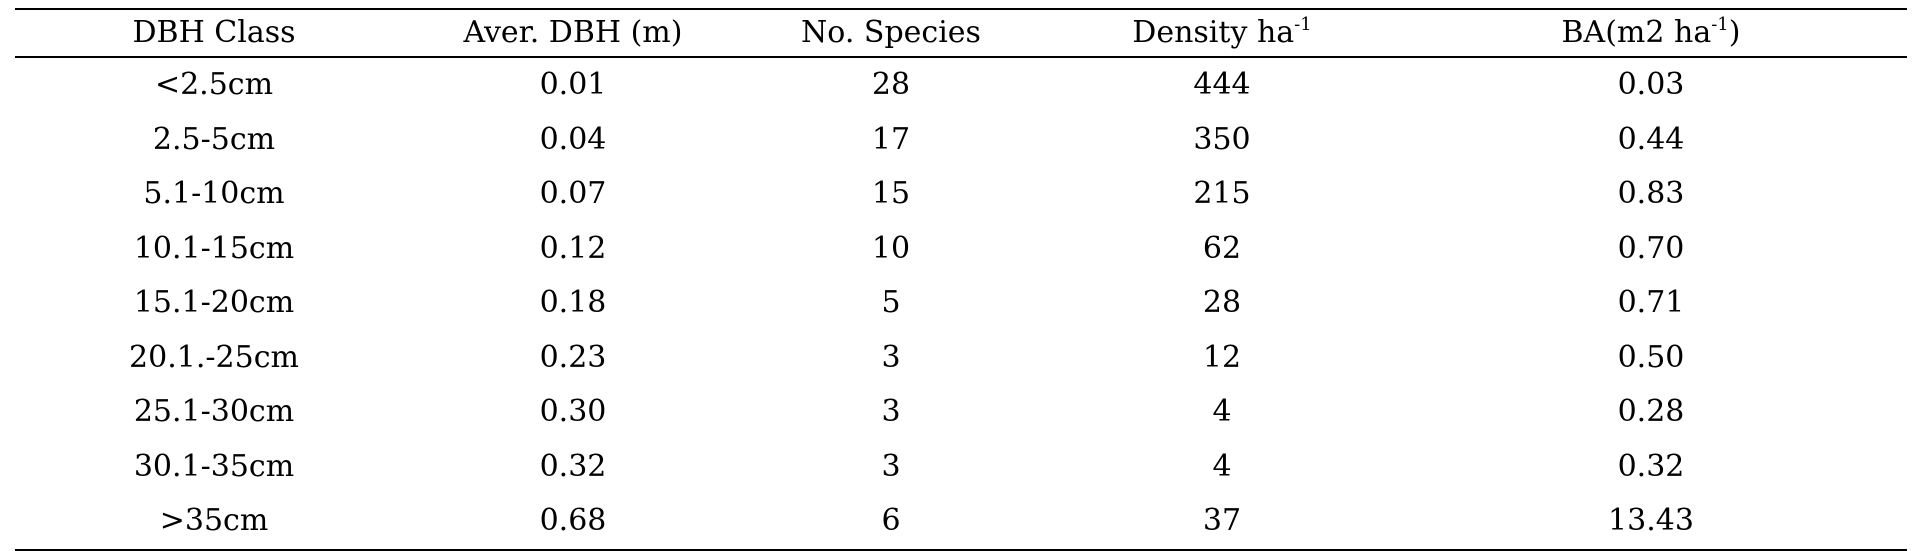 Image resolution: width=1931 pixels, height=551 pixels. What do you see at coordinates (1651, 357) in the screenshot?
I see `basal-area-cell: 0.50` at bounding box center [1651, 357].